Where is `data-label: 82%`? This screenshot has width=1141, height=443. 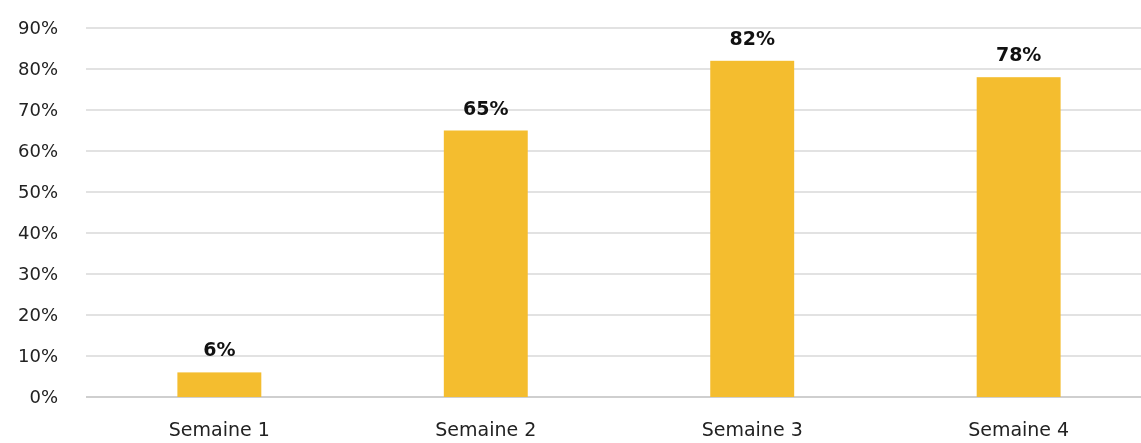
data-label: 82% is located at coordinates (752, 37).